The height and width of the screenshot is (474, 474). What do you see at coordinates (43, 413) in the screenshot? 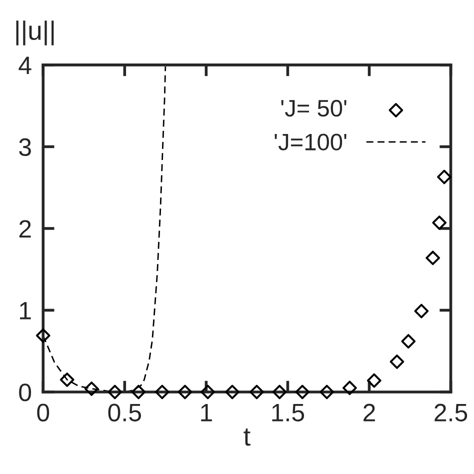
I see `x-tick-label: 0` at bounding box center [43, 413].